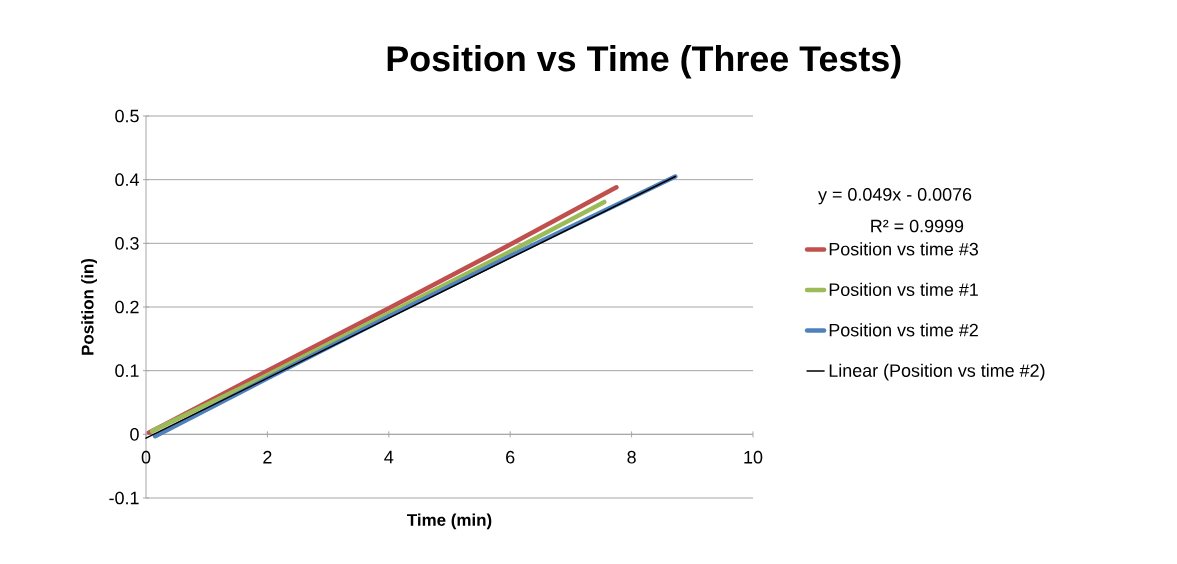  What do you see at coordinates (510, 457) in the screenshot?
I see `x-tick-label: 6` at bounding box center [510, 457].